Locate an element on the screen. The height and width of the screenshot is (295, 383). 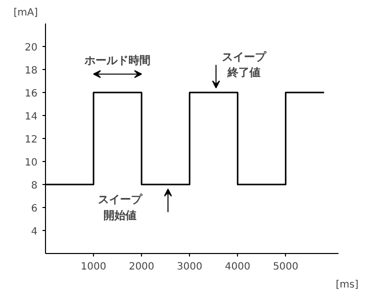
y-axis-title: [mA] is located at coordinates (26, 13).